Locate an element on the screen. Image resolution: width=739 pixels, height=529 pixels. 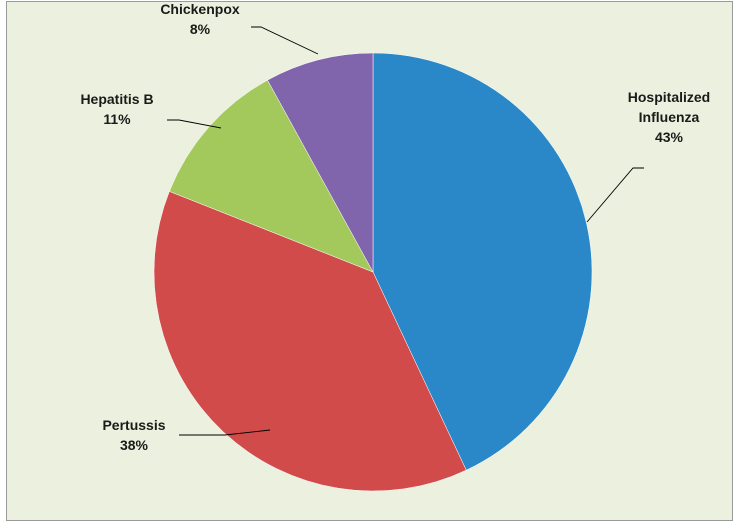
slice-name-label: Chickenpox is located at coordinates (200, 9).